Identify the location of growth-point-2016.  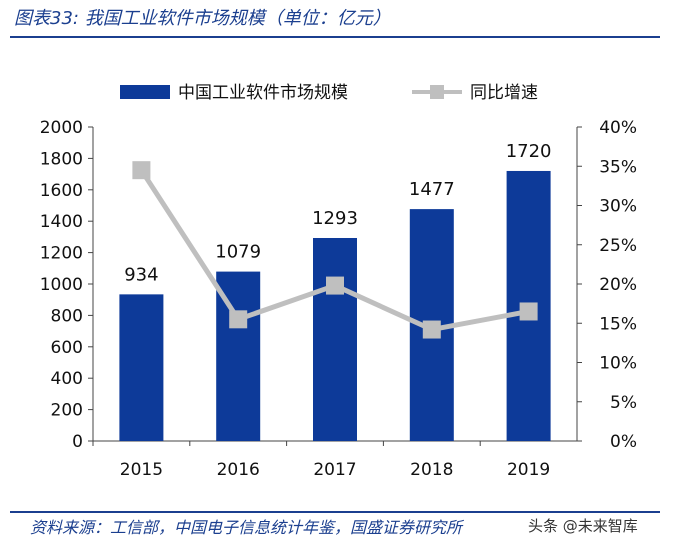
(238, 319).